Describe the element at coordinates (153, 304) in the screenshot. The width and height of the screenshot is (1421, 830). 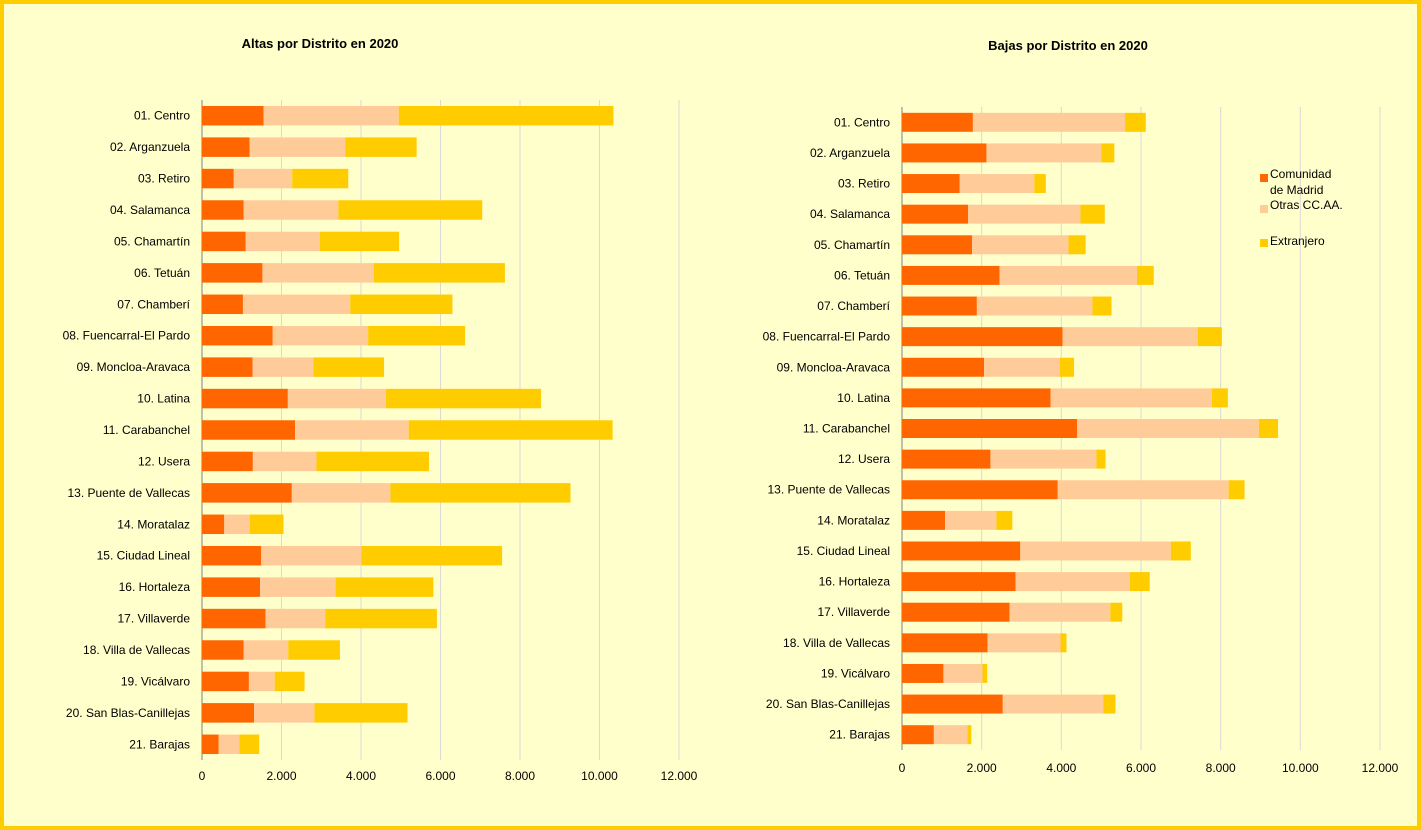
I see `altas-category-label: 07. Chamberí` at that location.